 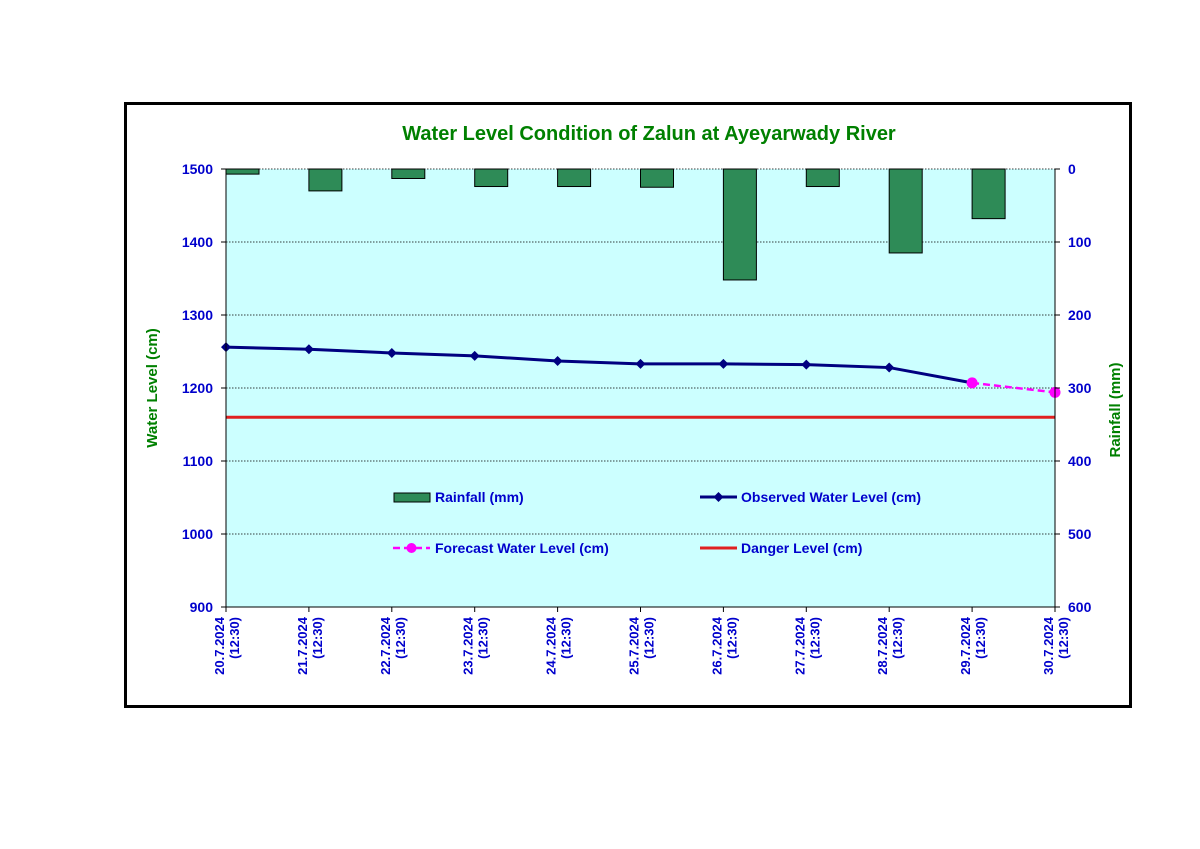 What do you see at coordinates (411, 548) in the screenshot?
I see `legend-marker-forecast` at bounding box center [411, 548].